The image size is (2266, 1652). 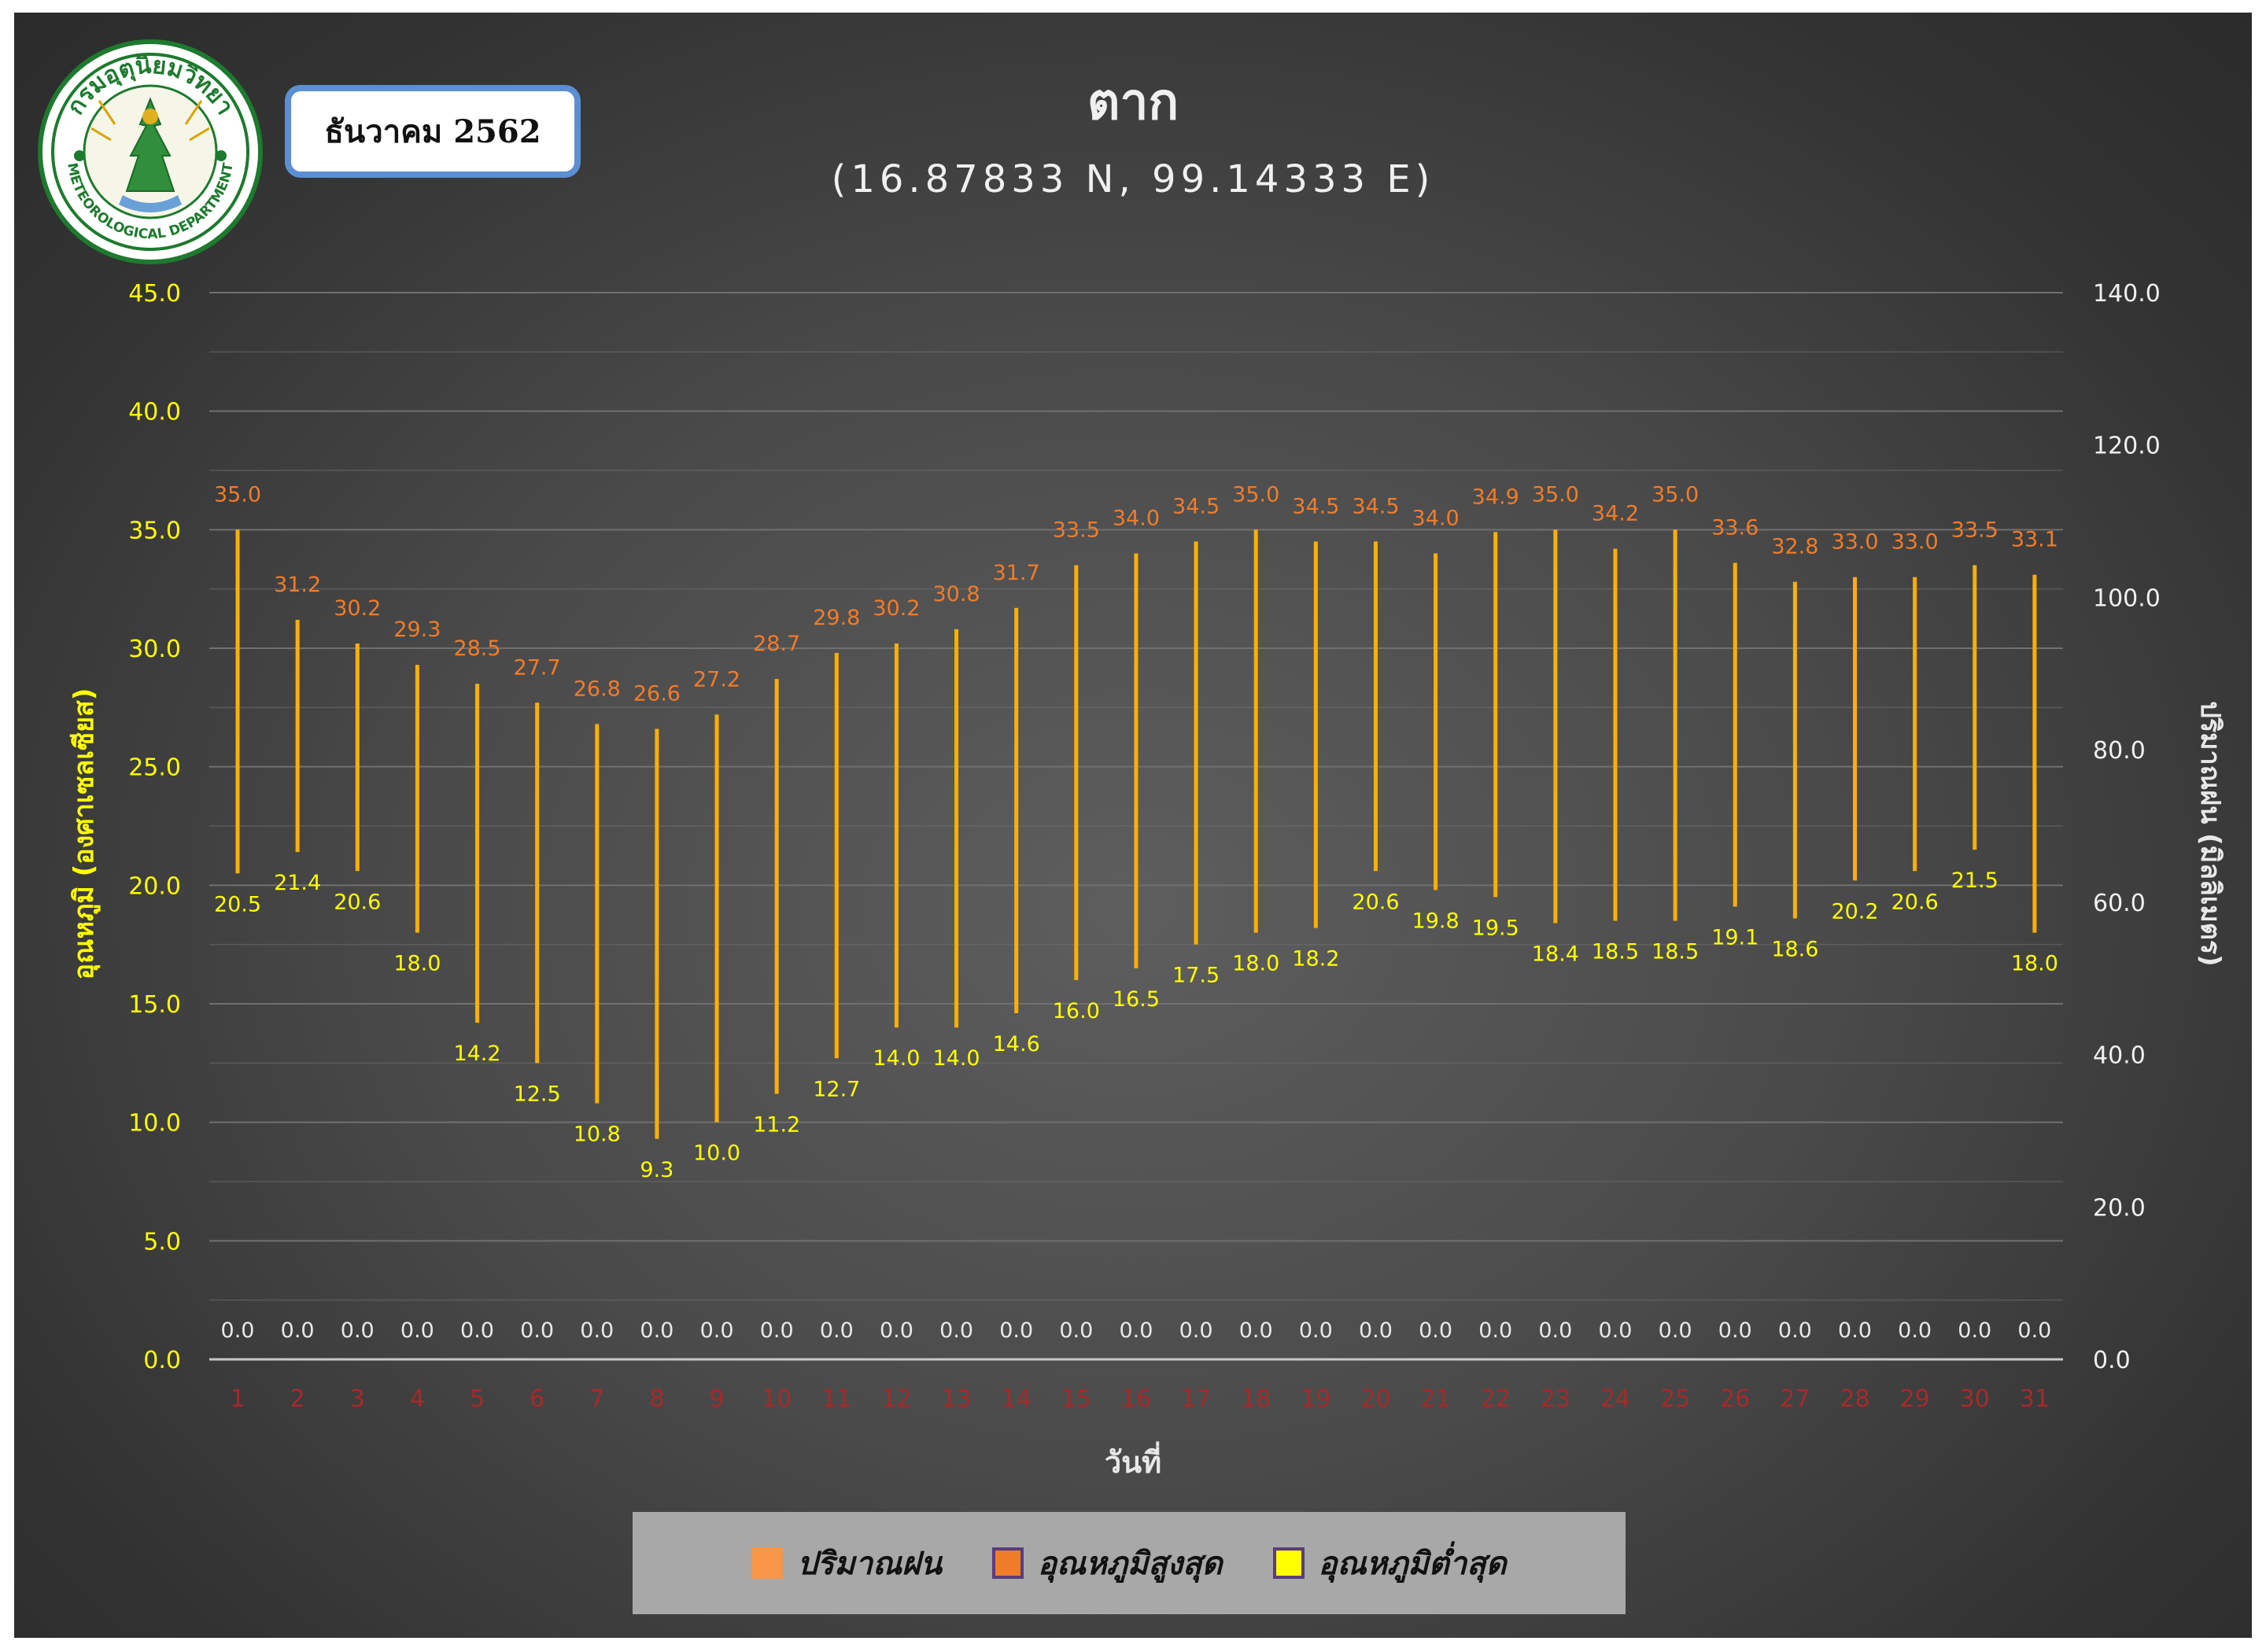 I want to click on x-tick-label: 20, so click(x=1375, y=1399).